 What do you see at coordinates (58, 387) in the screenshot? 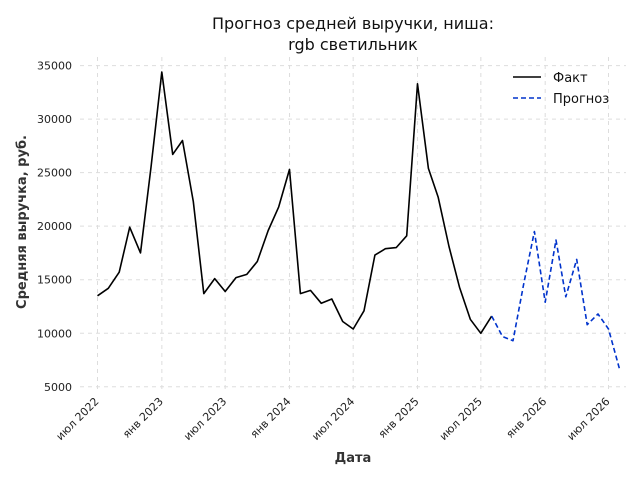
I see `y-tick-label: 5000` at bounding box center [58, 387].